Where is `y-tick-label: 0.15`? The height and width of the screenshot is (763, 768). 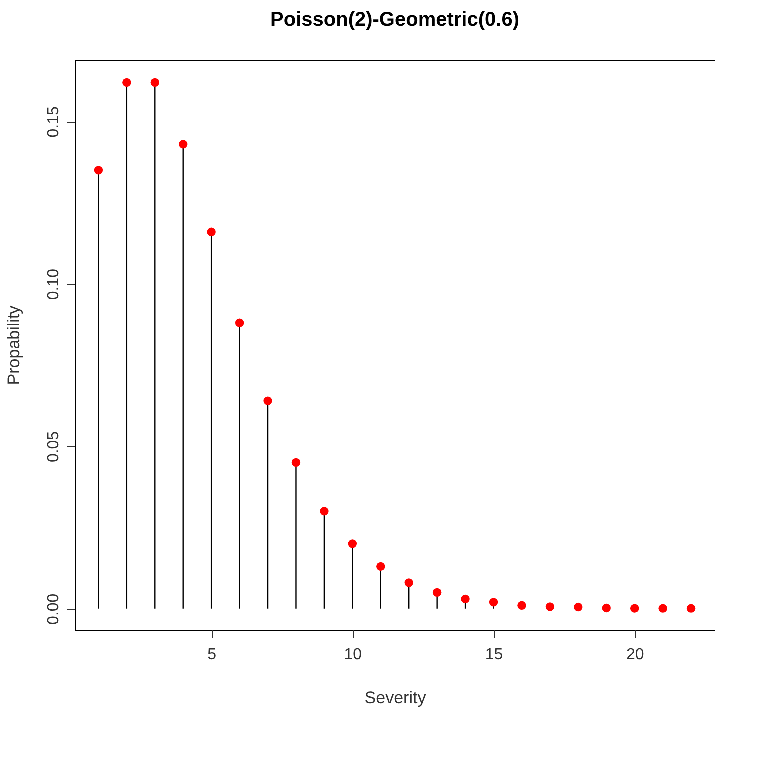 y-tick-label: 0.15 is located at coordinates (54, 122).